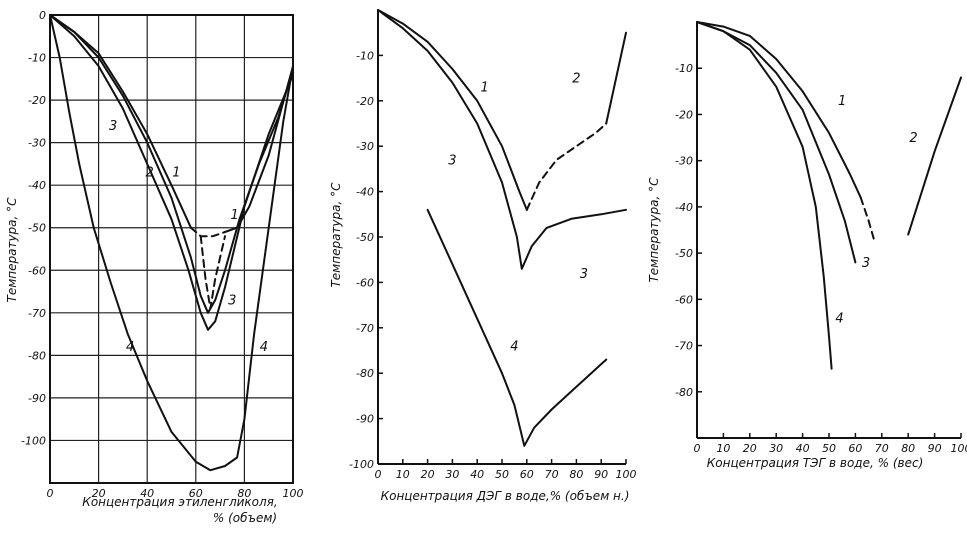 Image resolution: width=967 pixels, height=536 pixels. Describe the element at coordinates (505, 496) in the screenshot. I see `x-axis-label: Концентрация ДЭГ в воде,% (объем н.)` at that location.